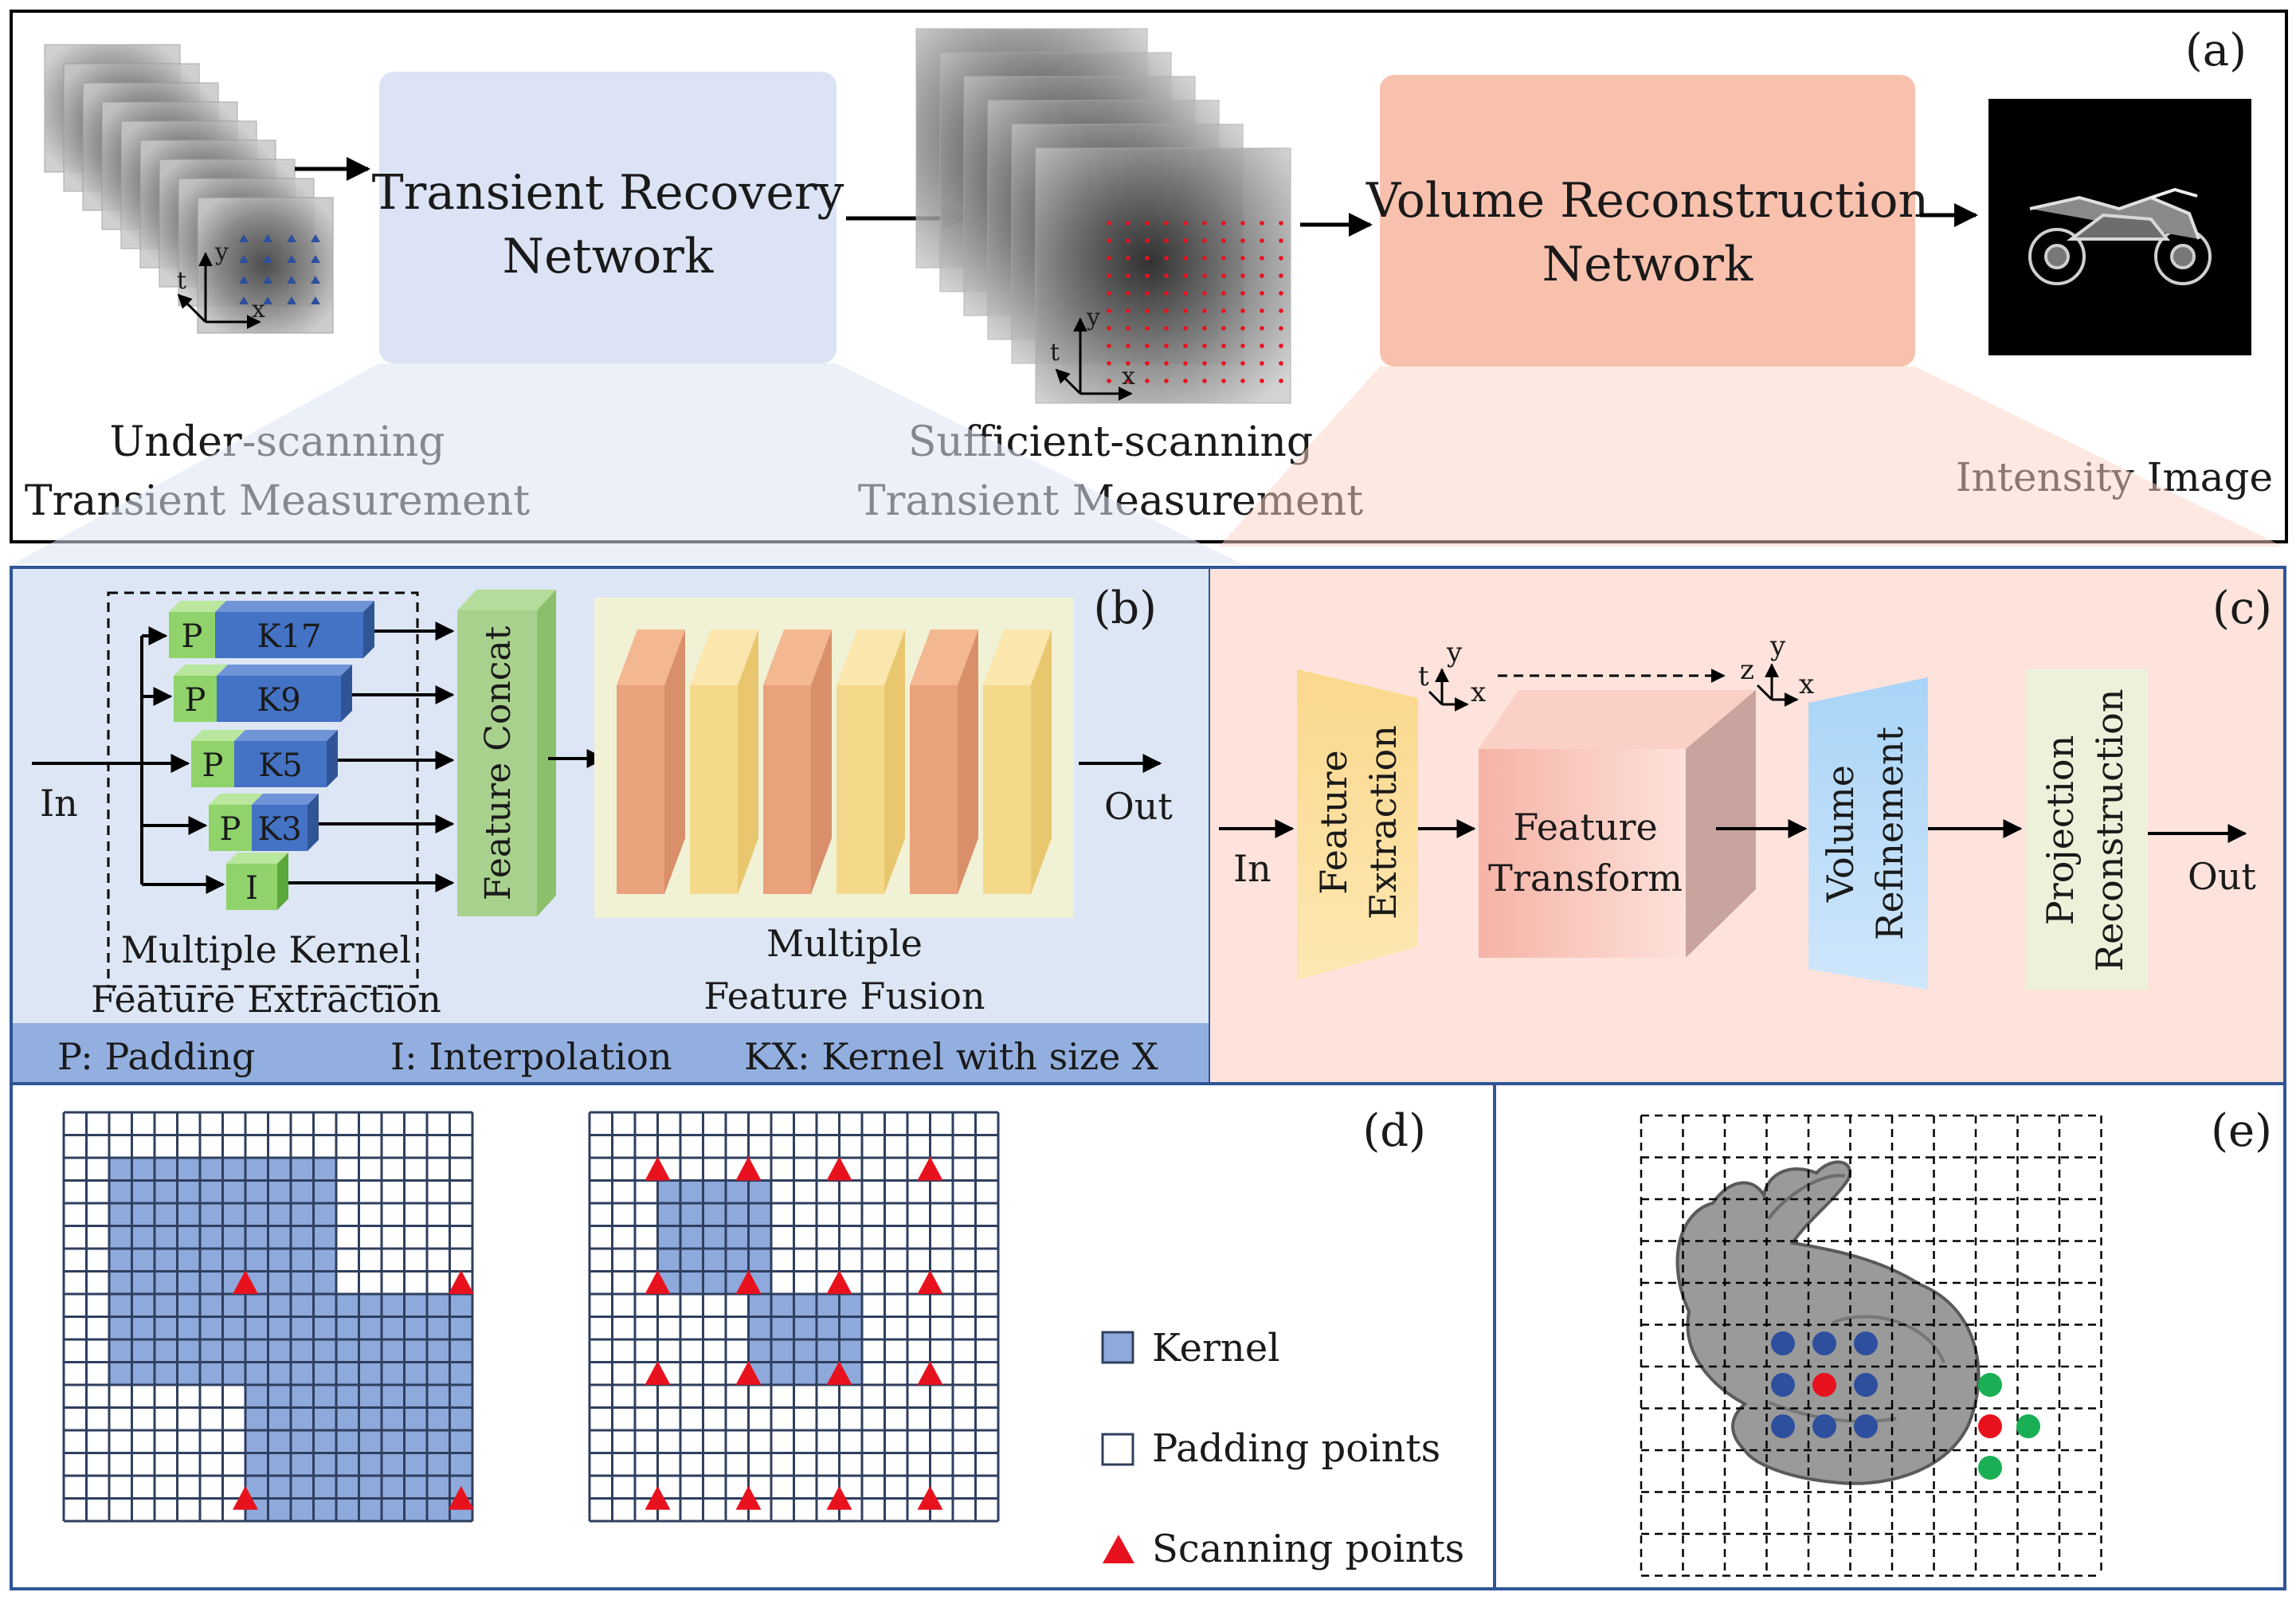 The image size is (2296, 1600). Describe the element at coordinates (1479, 692) in the screenshot. I see `c-axis-x: x` at that location.